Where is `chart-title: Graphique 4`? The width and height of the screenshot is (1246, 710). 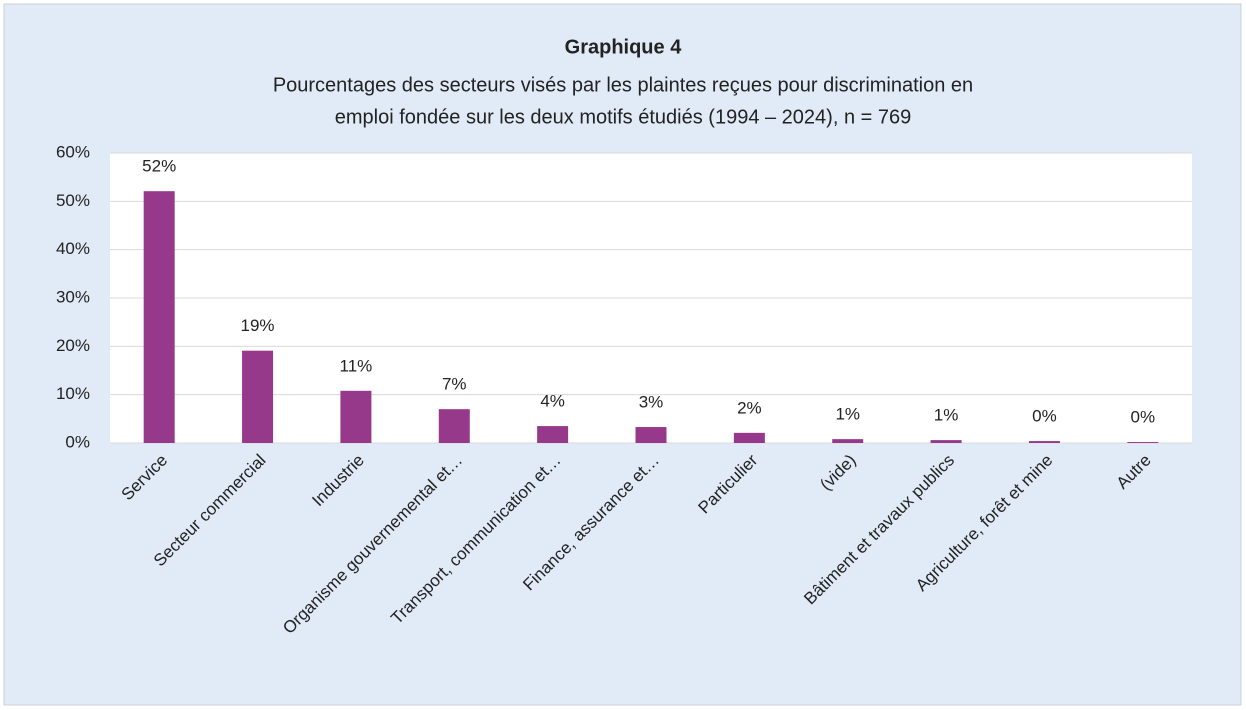
chart-title: Graphique 4 is located at coordinates (624, 47).